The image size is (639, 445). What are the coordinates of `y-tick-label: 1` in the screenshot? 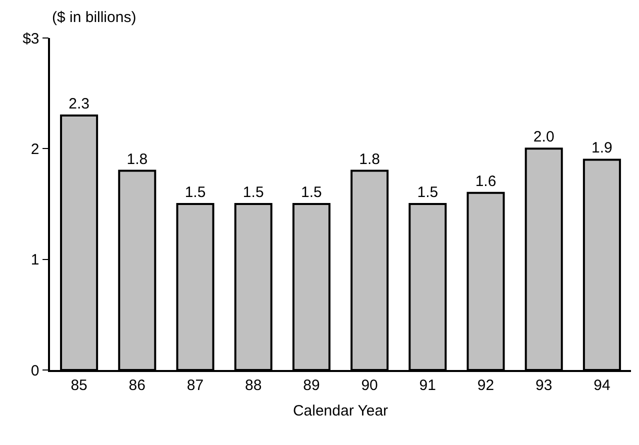 It's located at (35, 260).